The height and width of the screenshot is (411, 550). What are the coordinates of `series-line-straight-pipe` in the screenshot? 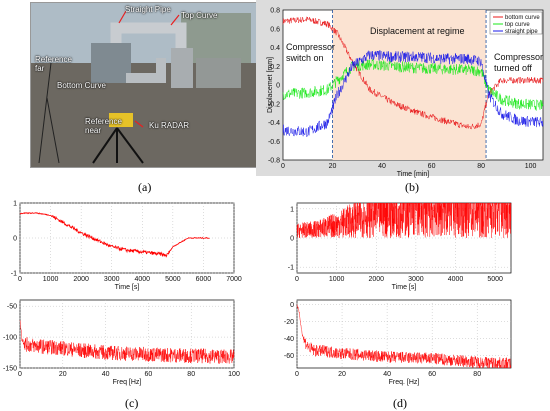 It's located at (413, 94).